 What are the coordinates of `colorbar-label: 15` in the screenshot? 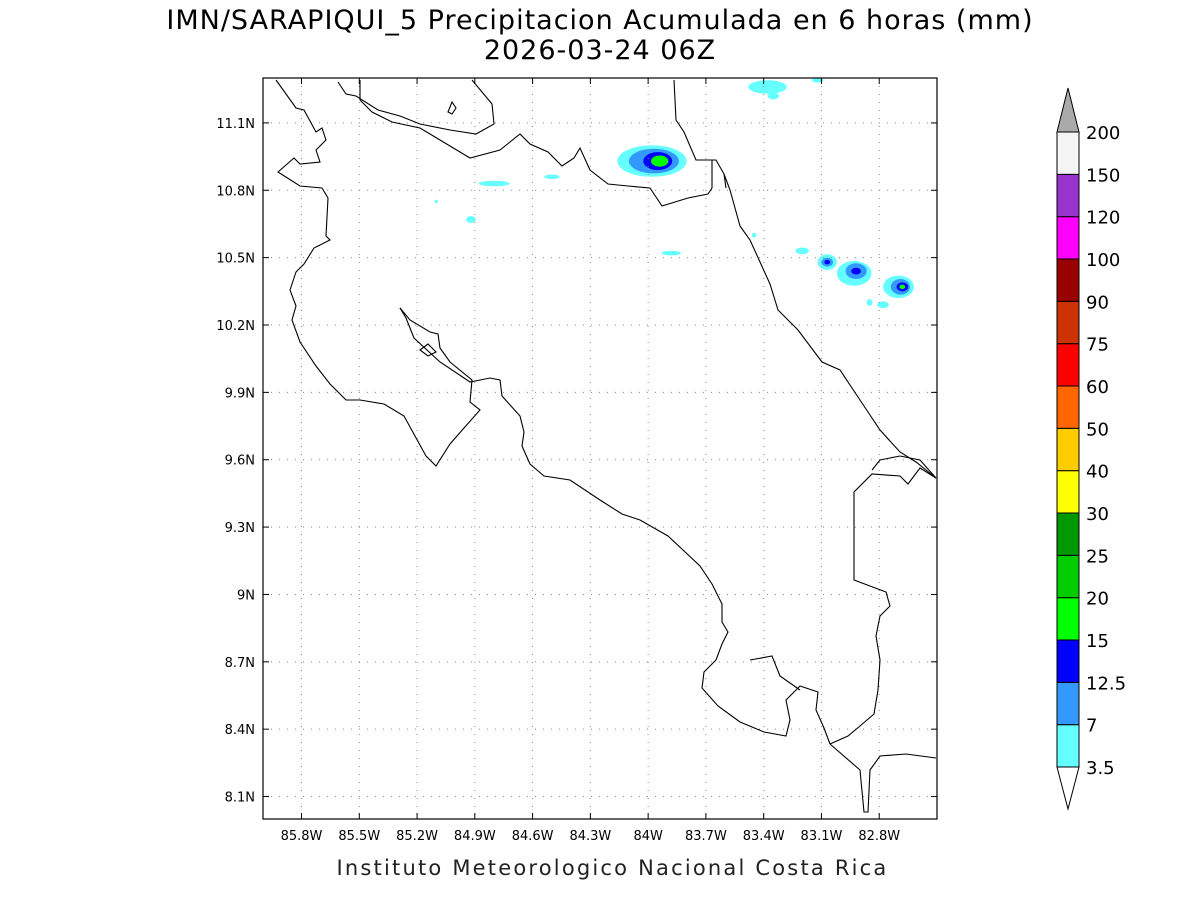 It's located at (1097, 641).